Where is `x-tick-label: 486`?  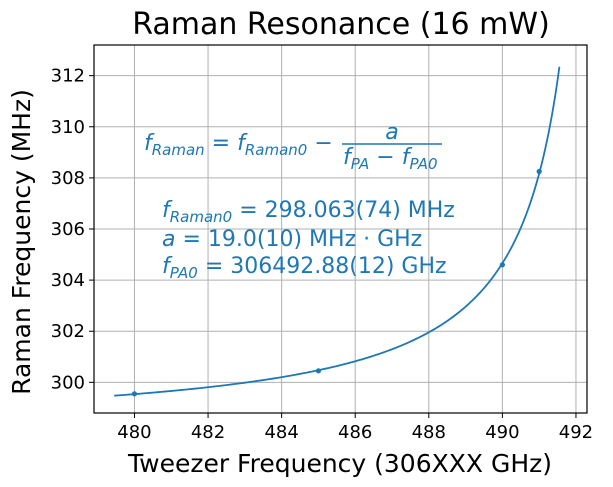 x-tick-label: 486 is located at coordinates (355, 432).